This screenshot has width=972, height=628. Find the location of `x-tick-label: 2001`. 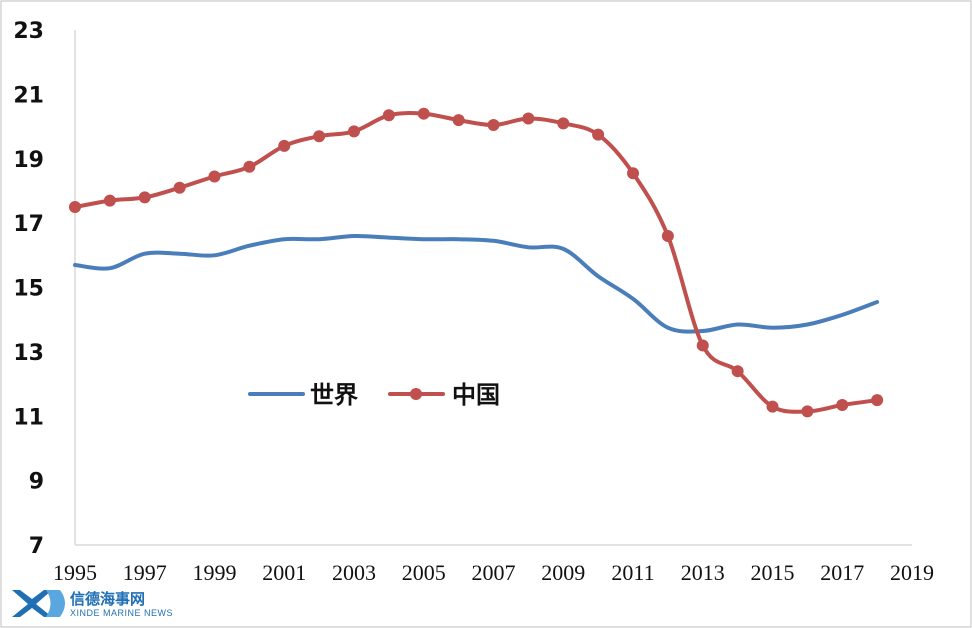

x-tick-label: 2001 is located at coordinates (284, 572).